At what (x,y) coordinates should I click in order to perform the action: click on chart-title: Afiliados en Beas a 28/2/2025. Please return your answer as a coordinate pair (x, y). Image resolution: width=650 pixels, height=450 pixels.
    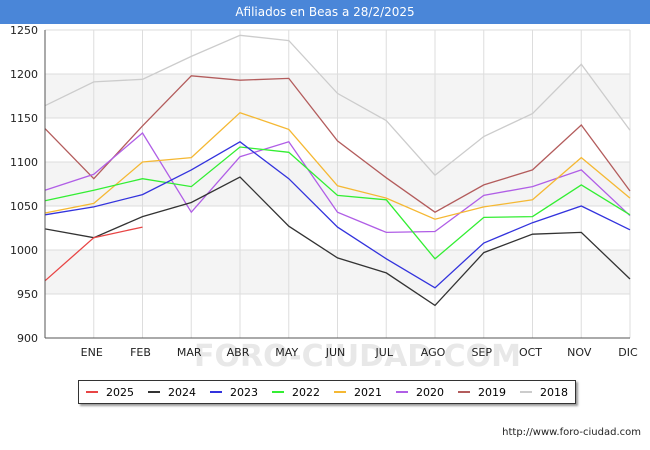
    Looking at the image, I should click on (325, 12).